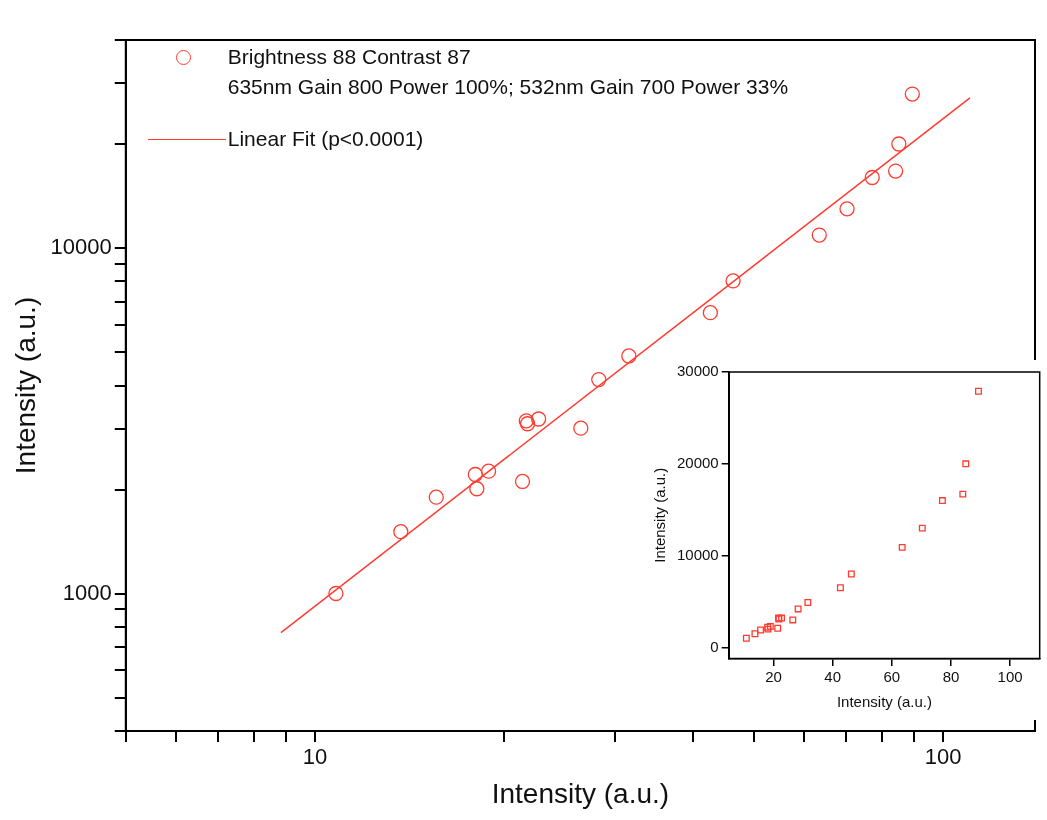 This screenshot has width=1047, height=820. What do you see at coordinates (697, 371) in the screenshot?
I see `y-tick-label: 30000` at bounding box center [697, 371].